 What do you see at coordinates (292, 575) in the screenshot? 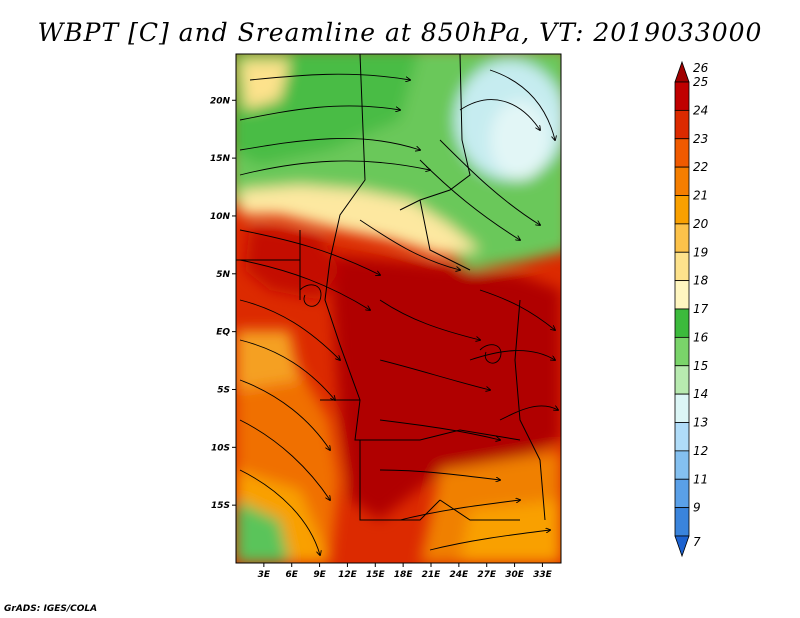
I see `lon-tick-label: 6E` at bounding box center [292, 575].